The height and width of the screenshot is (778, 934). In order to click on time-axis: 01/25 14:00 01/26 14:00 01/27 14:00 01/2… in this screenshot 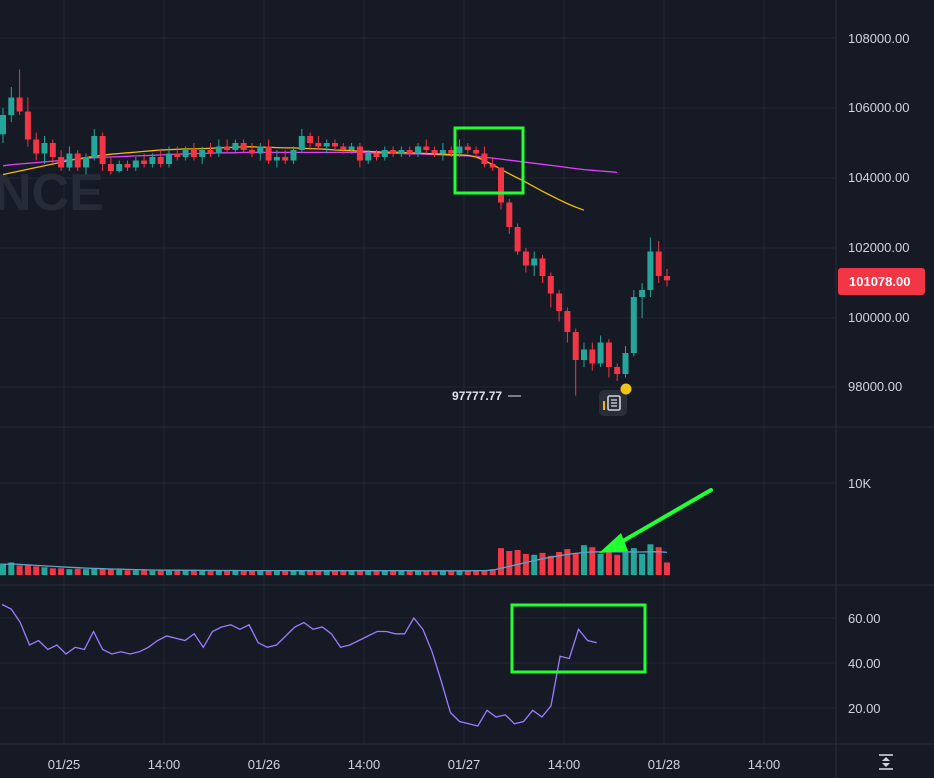, I will do `click(414, 764)`.